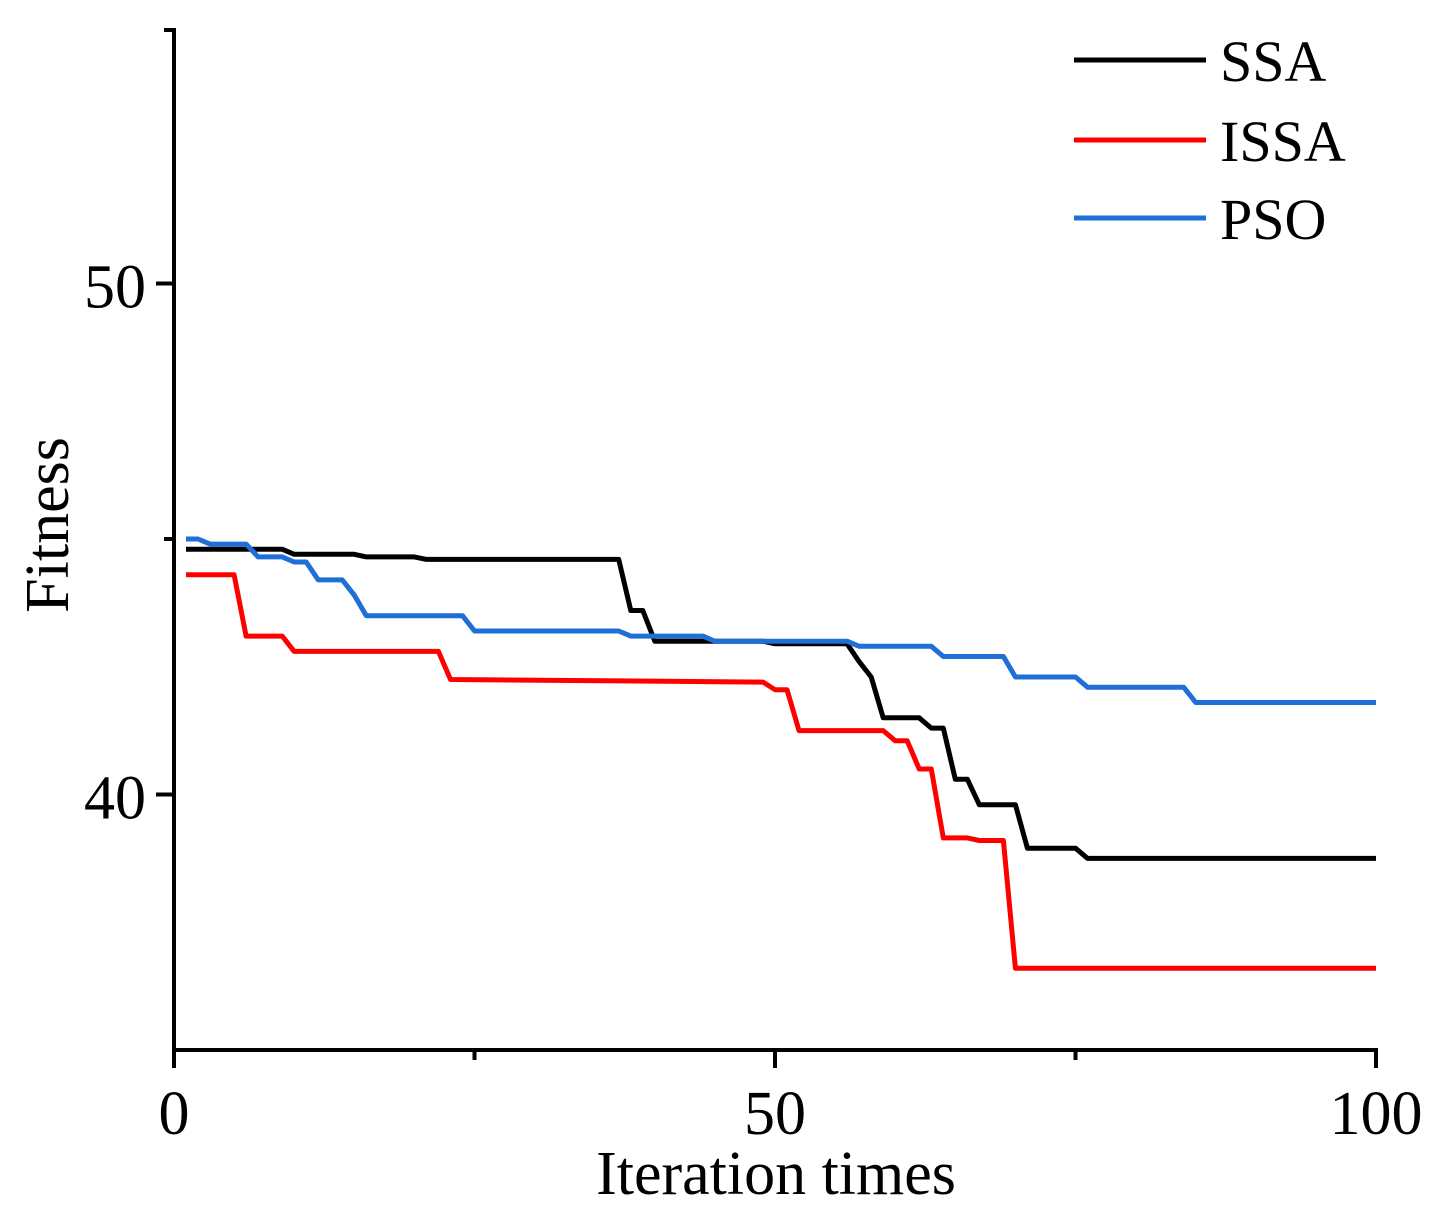  Describe the element at coordinates (776, 1174) in the screenshot. I see `x-axis-title: Iteration times` at that location.